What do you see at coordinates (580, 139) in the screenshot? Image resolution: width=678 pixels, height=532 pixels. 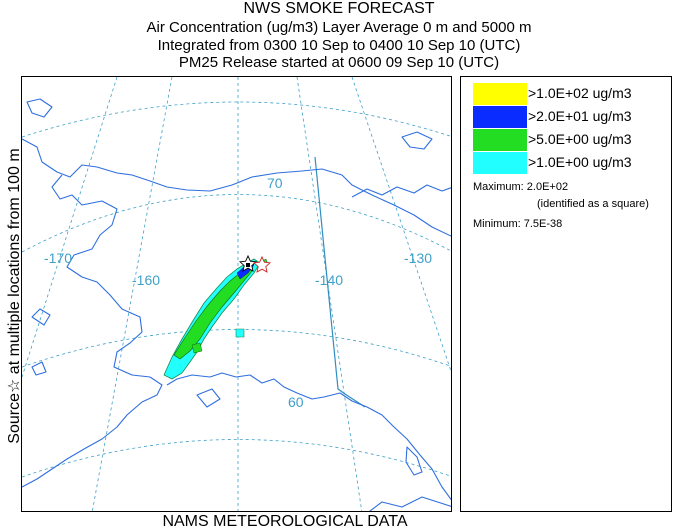 I see `legend-label: >5.0E+00 ug/m3` at bounding box center [580, 139].